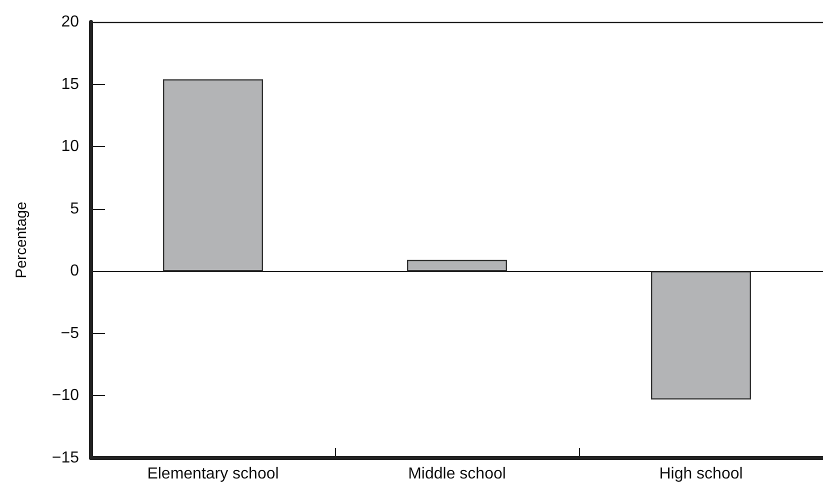  Describe the element at coordinates (457, 474) in the screenshot. I see `x-tick-label: Middle school` at that location.